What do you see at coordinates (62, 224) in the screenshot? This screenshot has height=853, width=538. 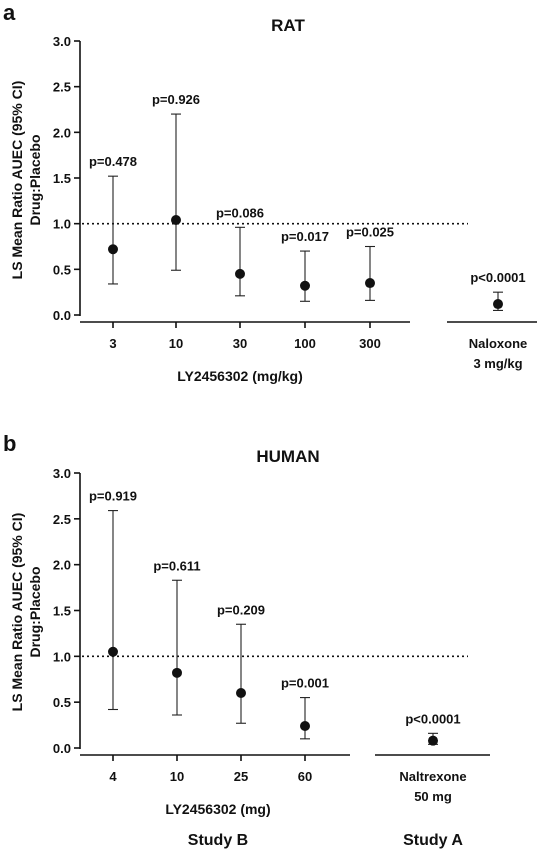 I see `panel-a-y-tick-label: 1.0` at bounding box center [62, 224].